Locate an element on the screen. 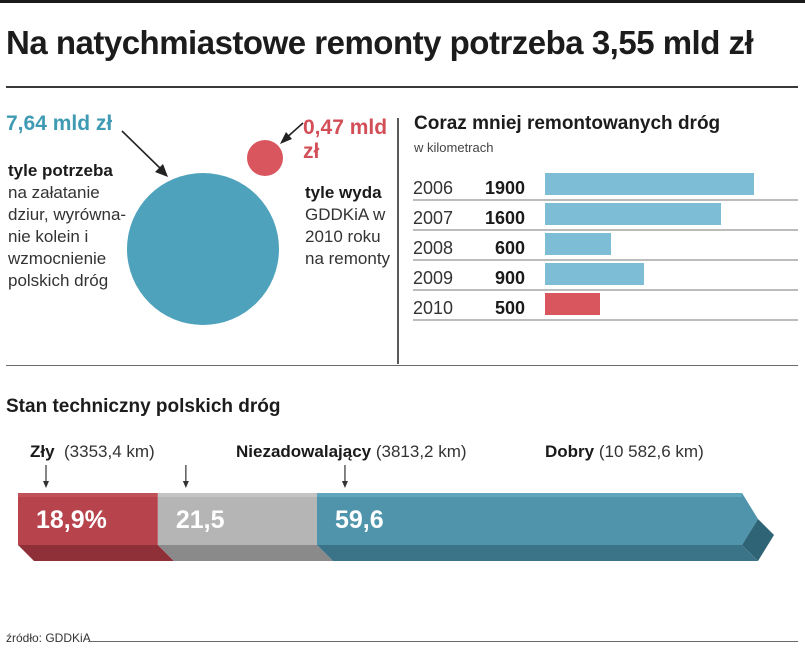  km-chart-title: Coraz mniej remontowanych dróg is located at coordinates (567, 123).